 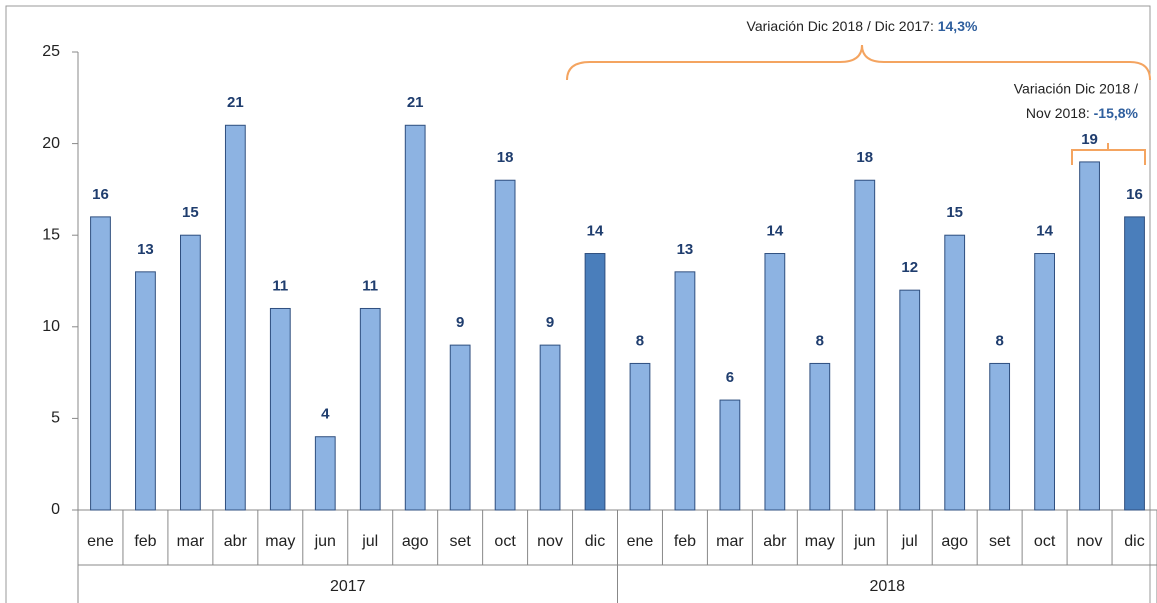 I want to click on y-tick-label: 25, so click(x=51, y=51).